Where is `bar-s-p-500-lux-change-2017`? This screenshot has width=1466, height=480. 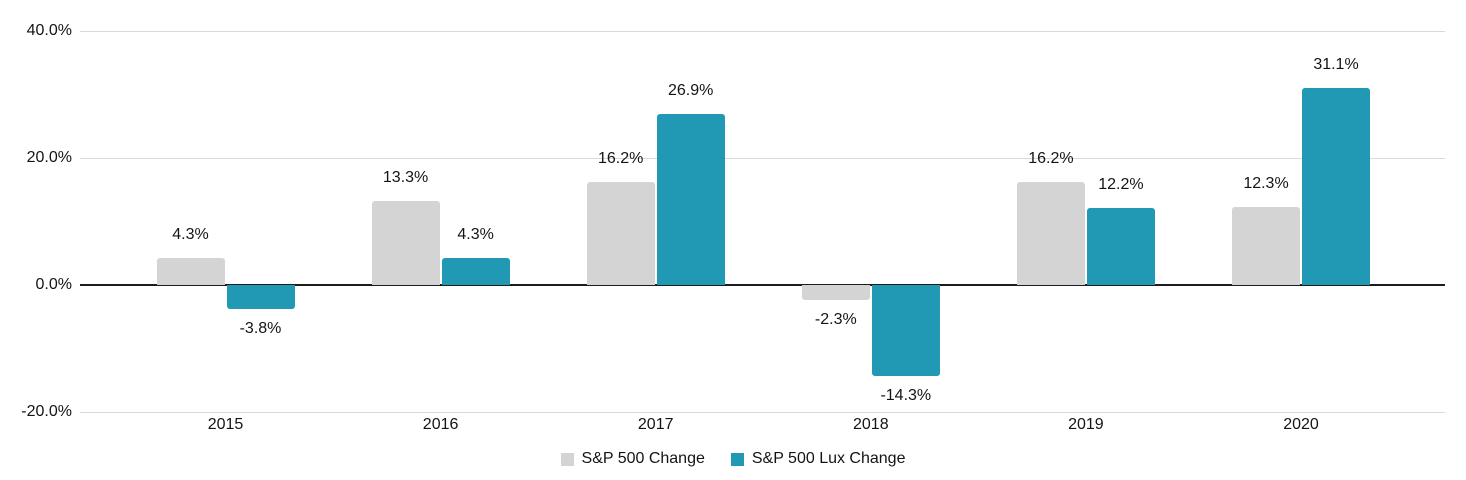 bar-s-p-500-lux-change-2017 is located at coordinates (690, 199).